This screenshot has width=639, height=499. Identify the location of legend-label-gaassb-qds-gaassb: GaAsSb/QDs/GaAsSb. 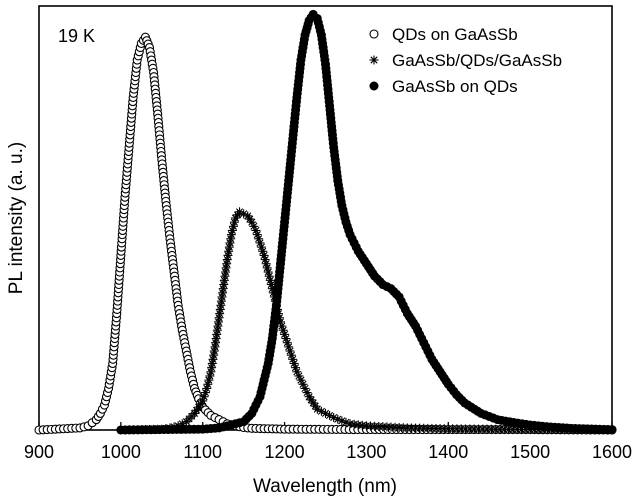
(477, 60).